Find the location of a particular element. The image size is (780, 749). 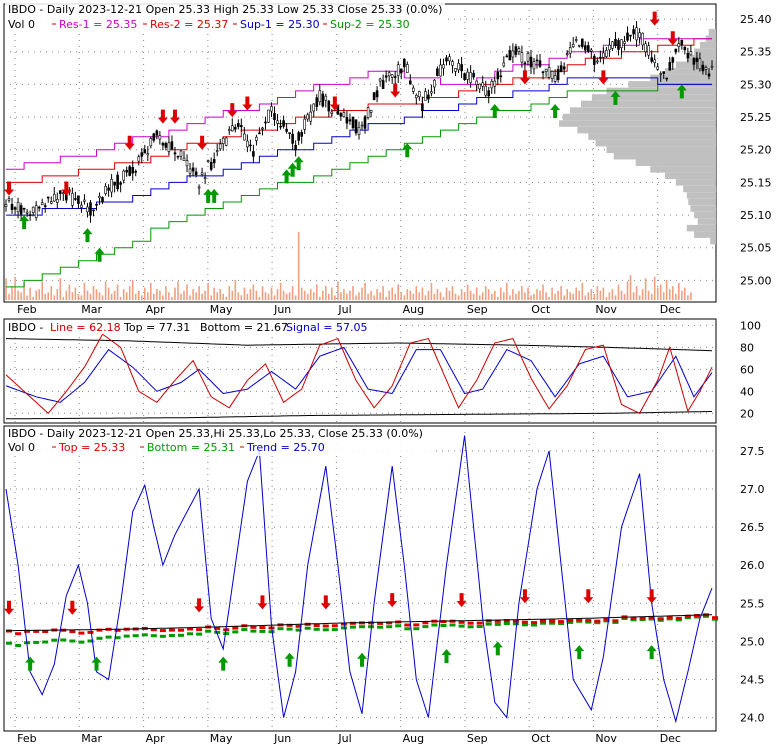

trend-legend-trend: Trend = 25.70 is located at coordinates (285, 447).